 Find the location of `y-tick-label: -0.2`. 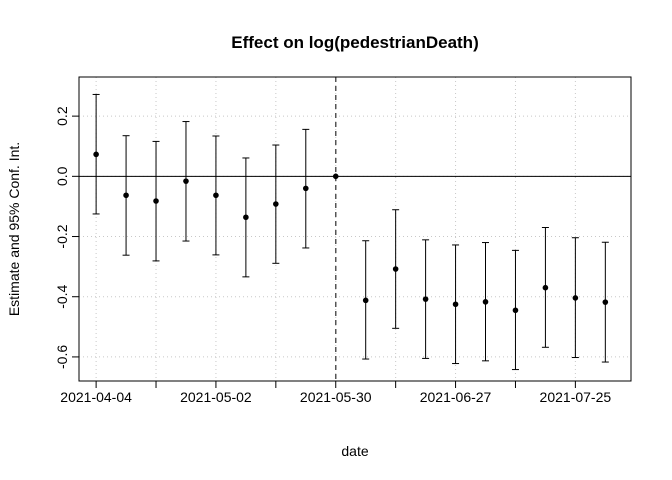

y-tick-label: -0.2 is located at coordinates (62, 236).